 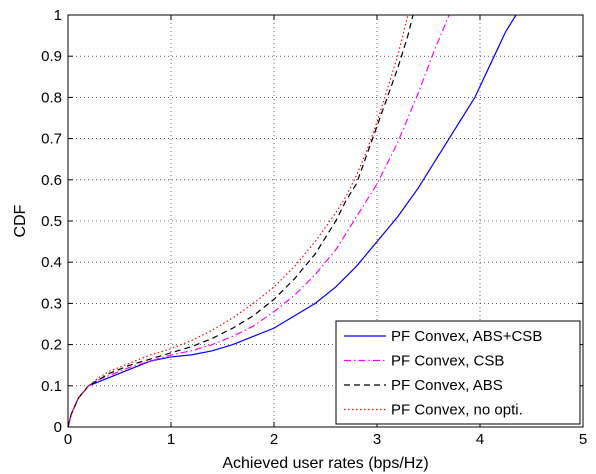 I want to click on x-tick-label: 0, so click(x=68, y=439).